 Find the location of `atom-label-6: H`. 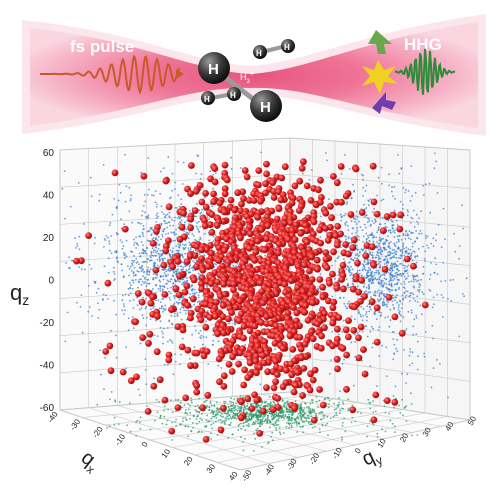

atom-label-6: H is located at coordinates (233, 95).